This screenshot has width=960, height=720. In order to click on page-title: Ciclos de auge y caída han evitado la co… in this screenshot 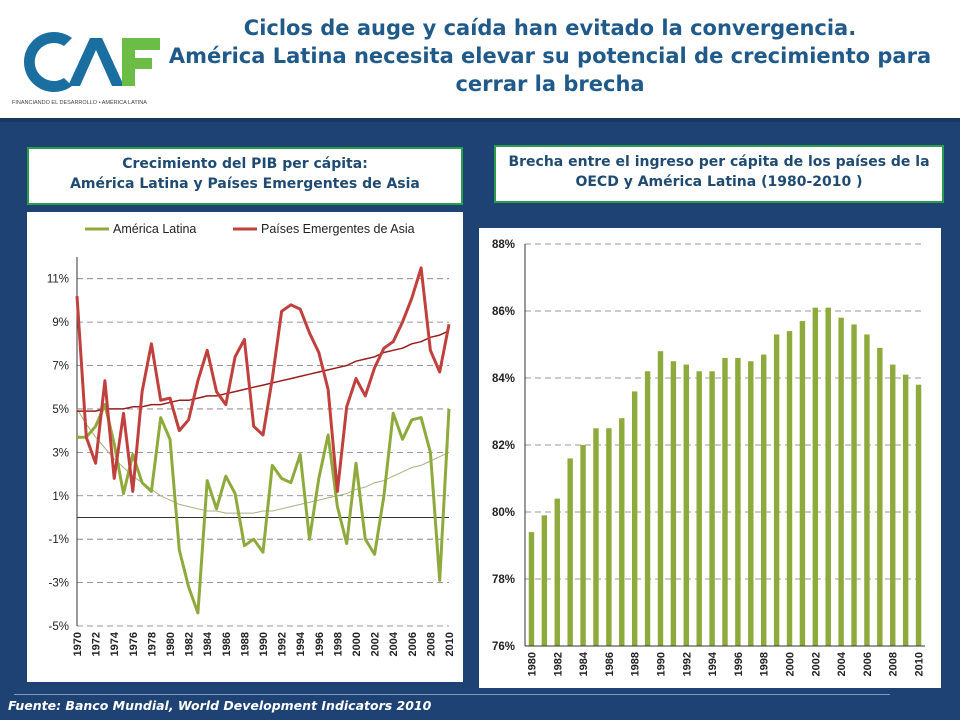, I will do `click(550, 56)`.